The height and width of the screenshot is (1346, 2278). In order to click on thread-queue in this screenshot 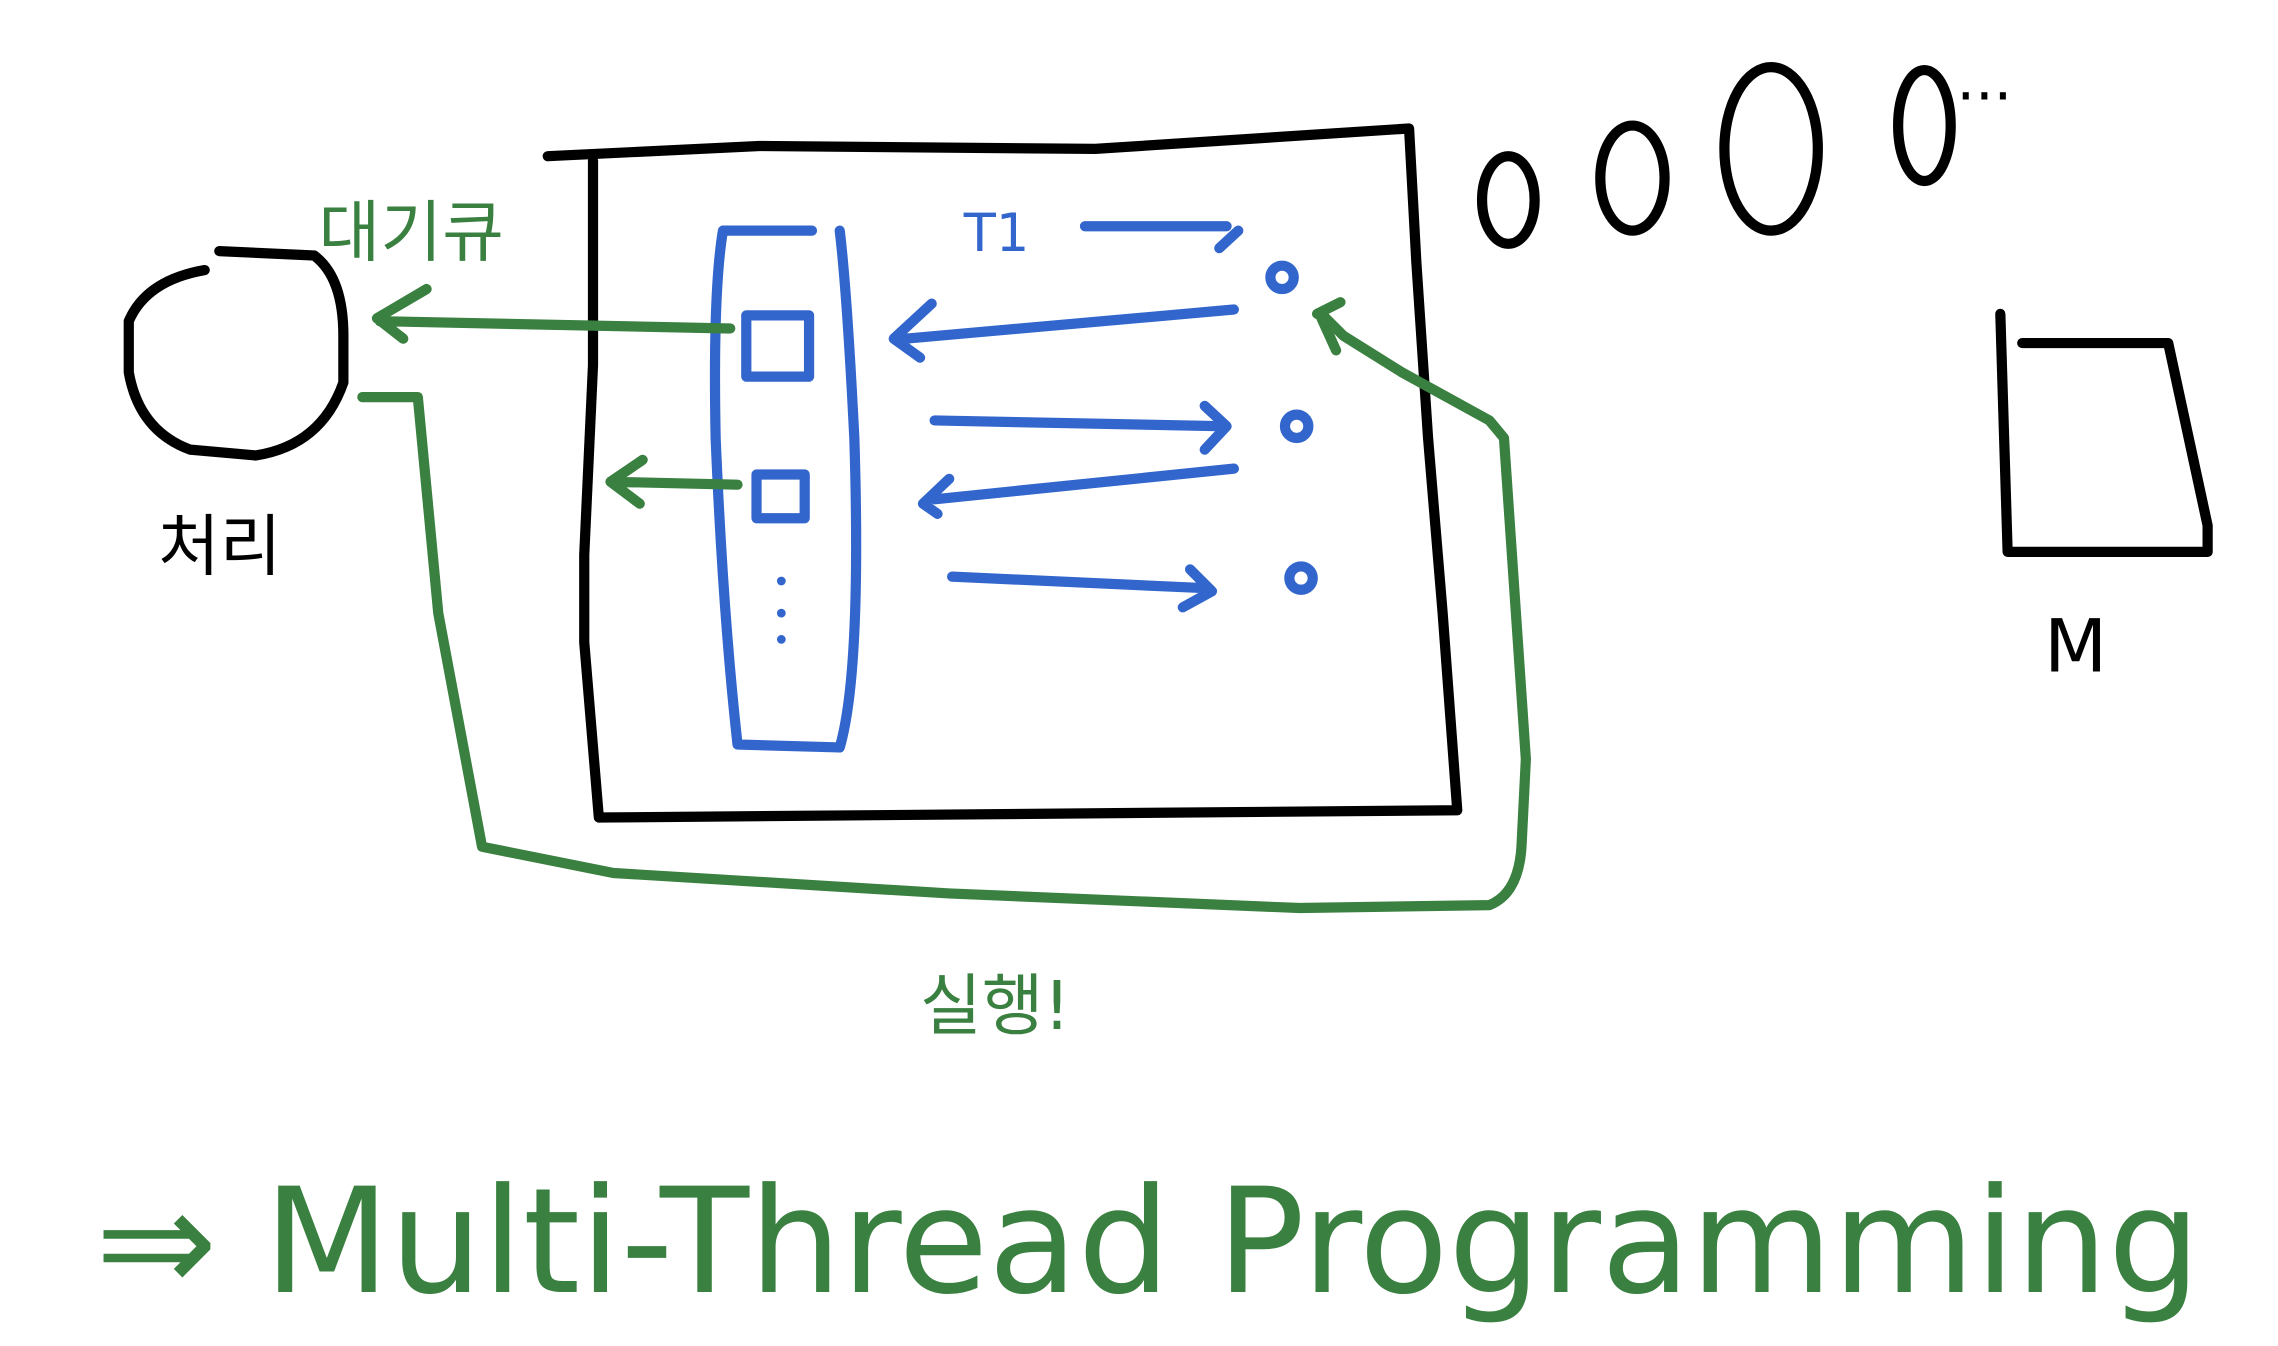, I will do `click(785, 489)`.